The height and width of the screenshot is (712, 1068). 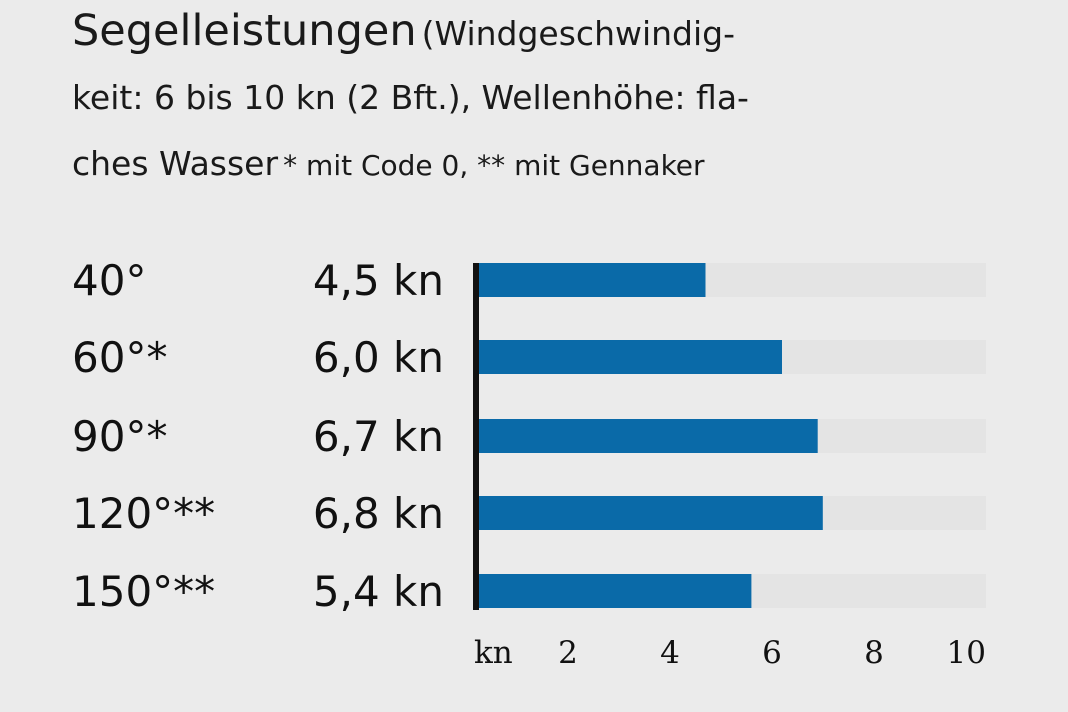 I want to click on value-label: 6,7 kn, so click(x=378, y=436).